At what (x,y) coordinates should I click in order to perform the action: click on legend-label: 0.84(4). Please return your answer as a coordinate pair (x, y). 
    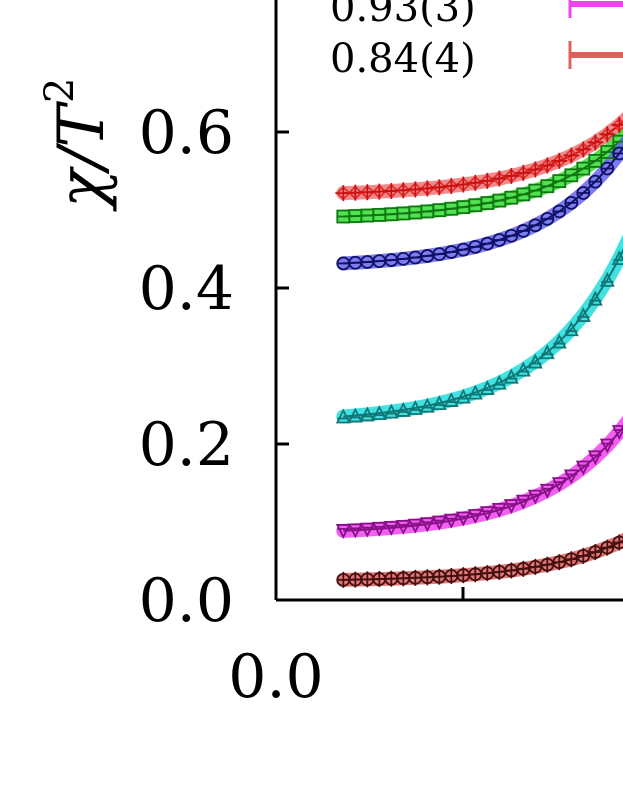
    Looking at the image, I should click on (403, 59).